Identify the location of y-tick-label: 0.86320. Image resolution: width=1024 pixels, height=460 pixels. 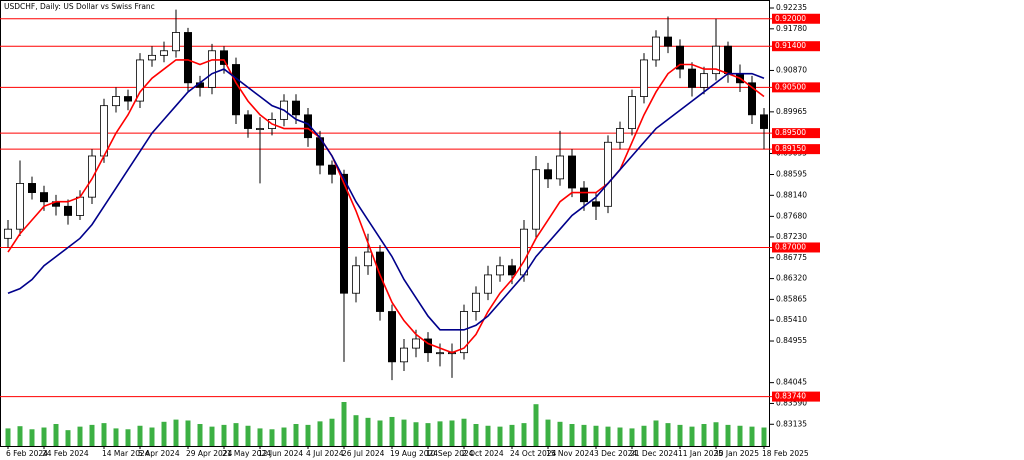
(791, 278).